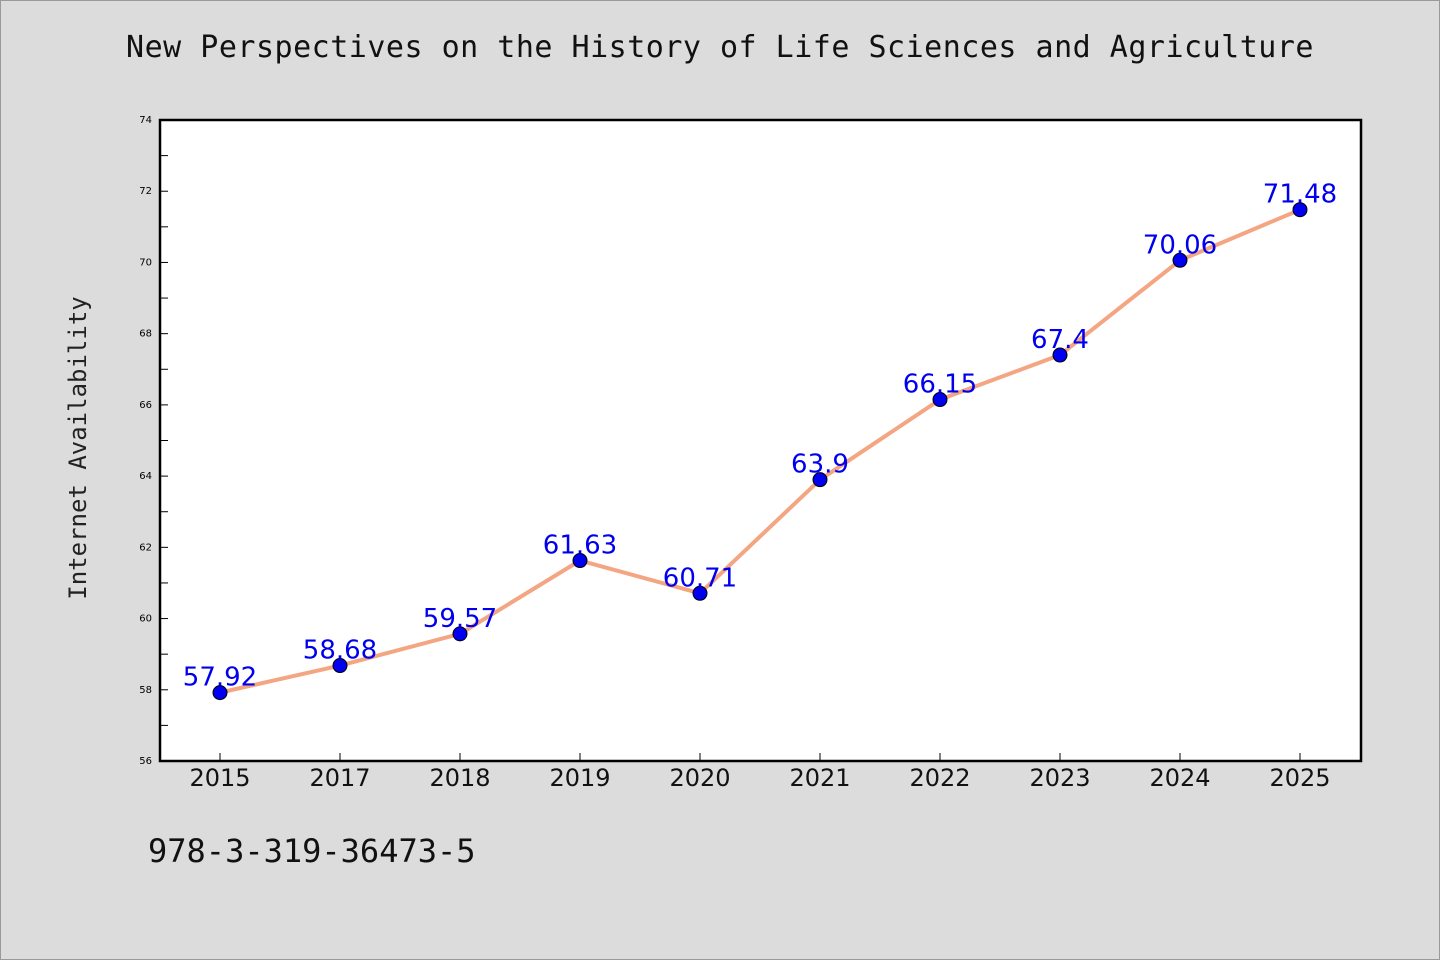 This screenshot has width=1440, height=960. What do you see at coordinates (820, 465) in the screenshot?
I see `data-label: 63.9` at bounding box center [820, 465].